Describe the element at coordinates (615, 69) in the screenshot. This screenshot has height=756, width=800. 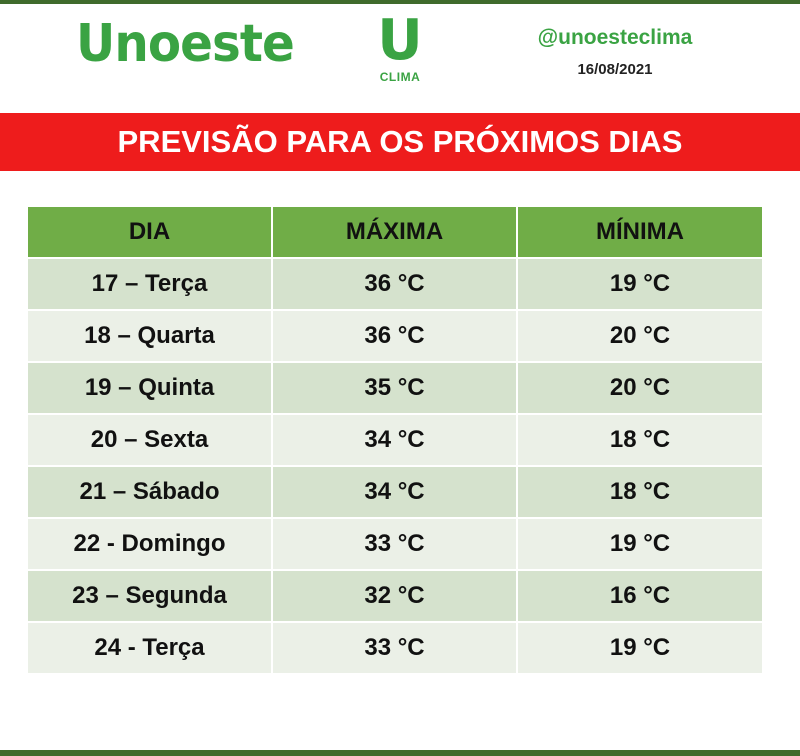
I see `issue-date: 16/08/2021` at that location.